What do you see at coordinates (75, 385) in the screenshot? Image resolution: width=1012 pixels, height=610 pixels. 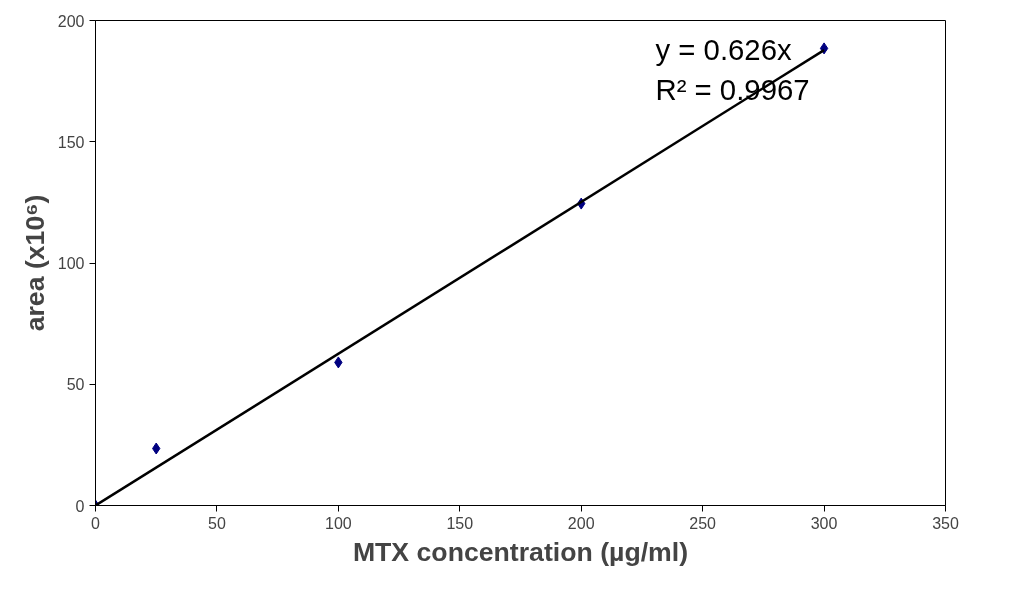 I see `y-tick-label: 50` at bounding box center [75, 385].